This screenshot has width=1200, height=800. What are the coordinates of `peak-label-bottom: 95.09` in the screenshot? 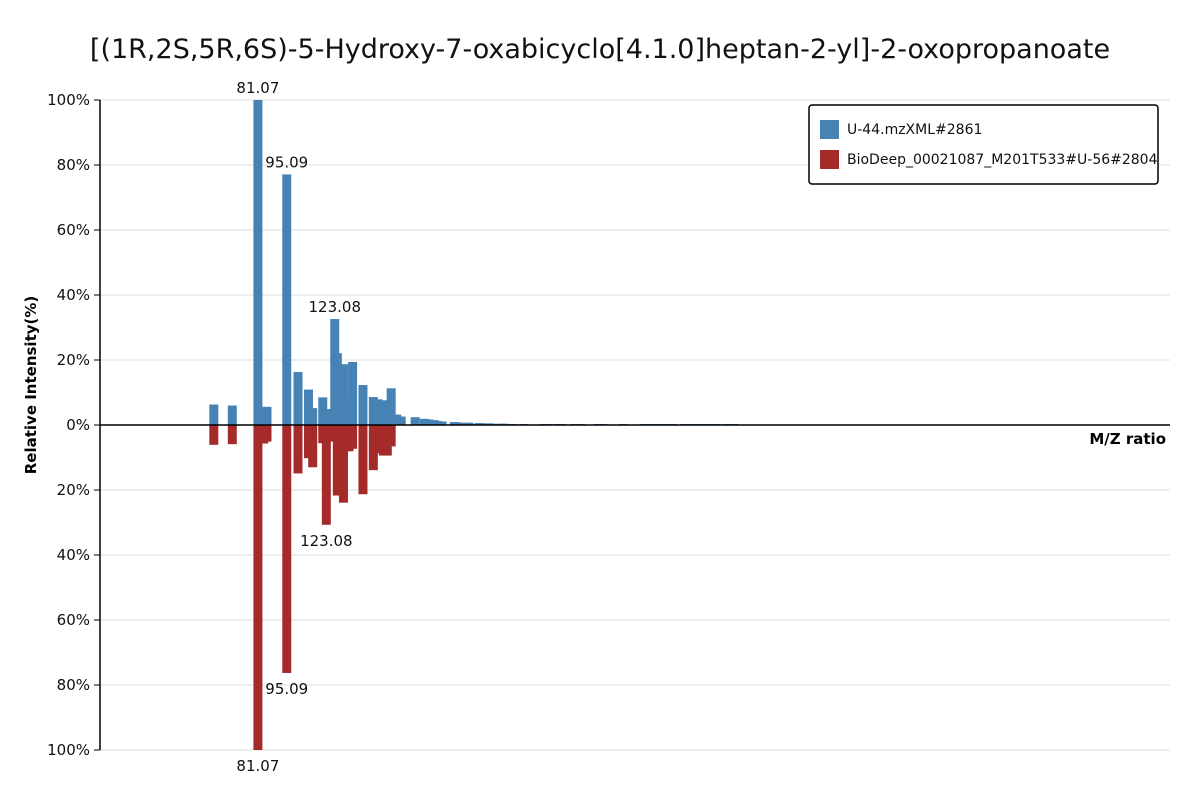 It's located at (286, 689).